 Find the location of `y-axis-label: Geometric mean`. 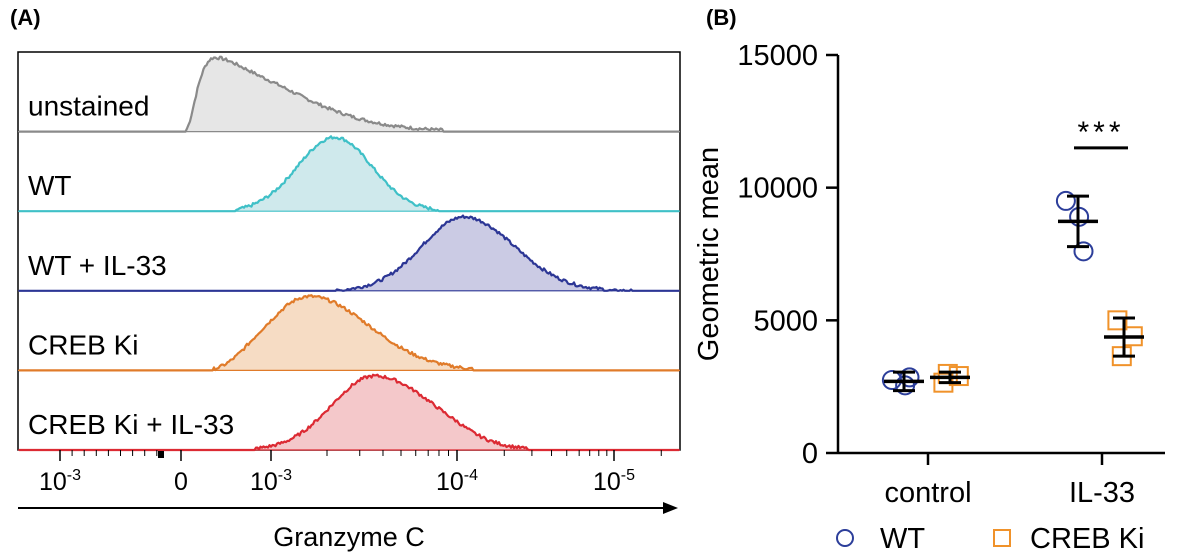

y-axis-label: Geometric mean is located at coordinates (709, 254).